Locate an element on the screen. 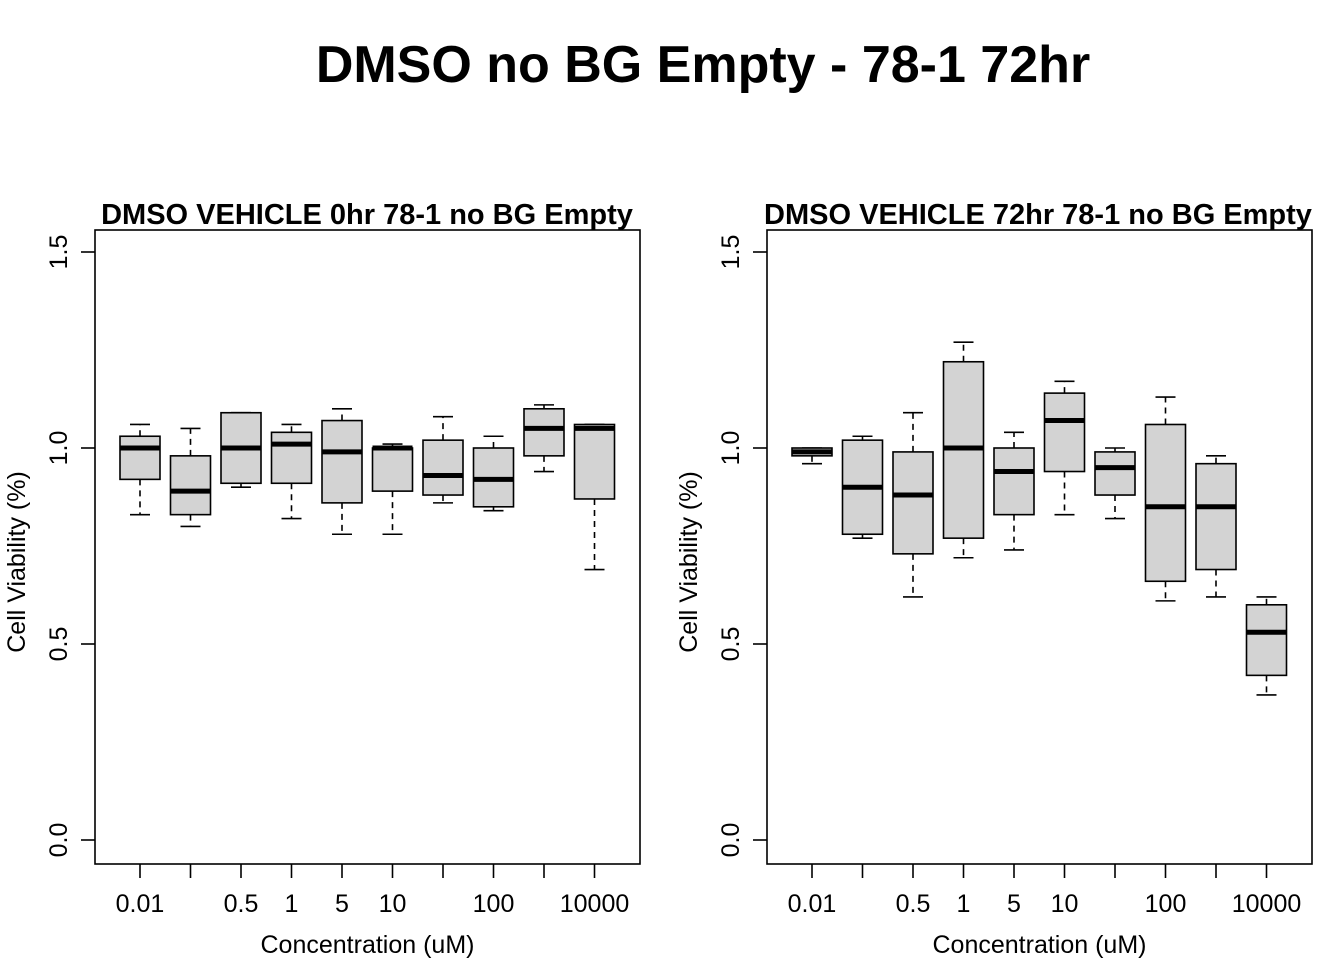 The height and width of the screenshot is (960, 1344). panel-title: DMSO VEHICLE 0hr 78-1 no BG Empty is located at coordinates (367, 215).